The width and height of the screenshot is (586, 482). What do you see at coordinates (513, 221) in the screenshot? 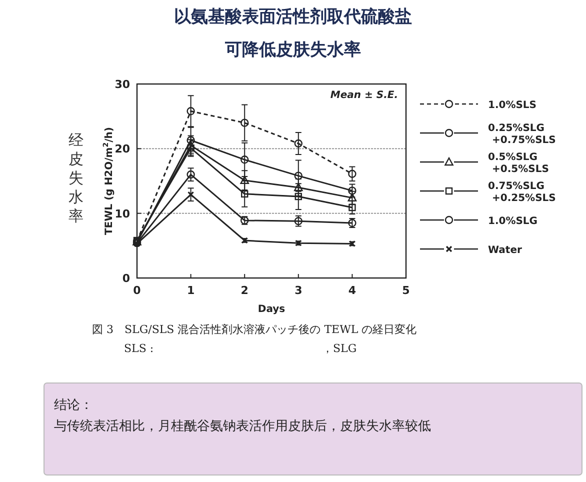
I see `text: 1.0%SLG` at bounding box center [513, 221].